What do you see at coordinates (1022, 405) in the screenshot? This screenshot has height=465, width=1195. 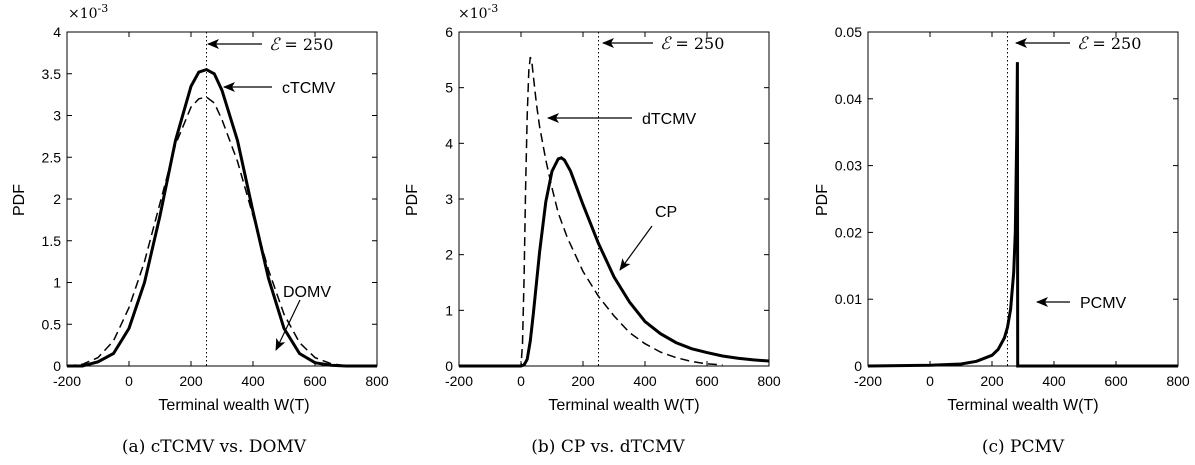 I see `panel-c-xlabel: Terminal wealth W(T)` at bounding box center [1022, 405].